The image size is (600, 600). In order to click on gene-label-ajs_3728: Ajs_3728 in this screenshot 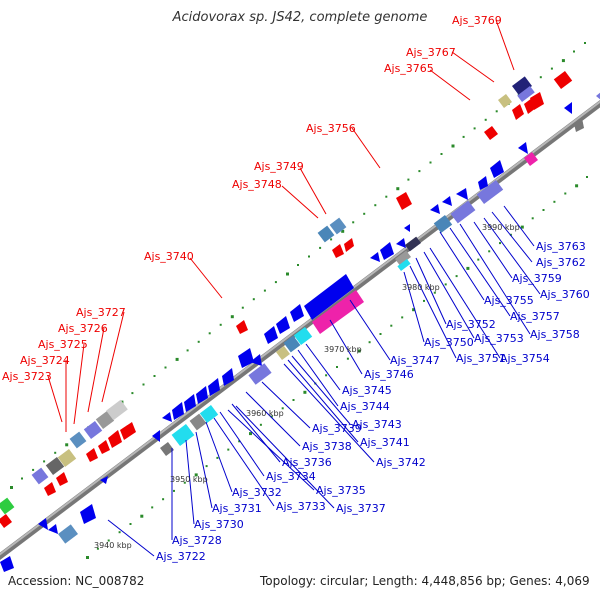, I will do `click(197, 540)`.